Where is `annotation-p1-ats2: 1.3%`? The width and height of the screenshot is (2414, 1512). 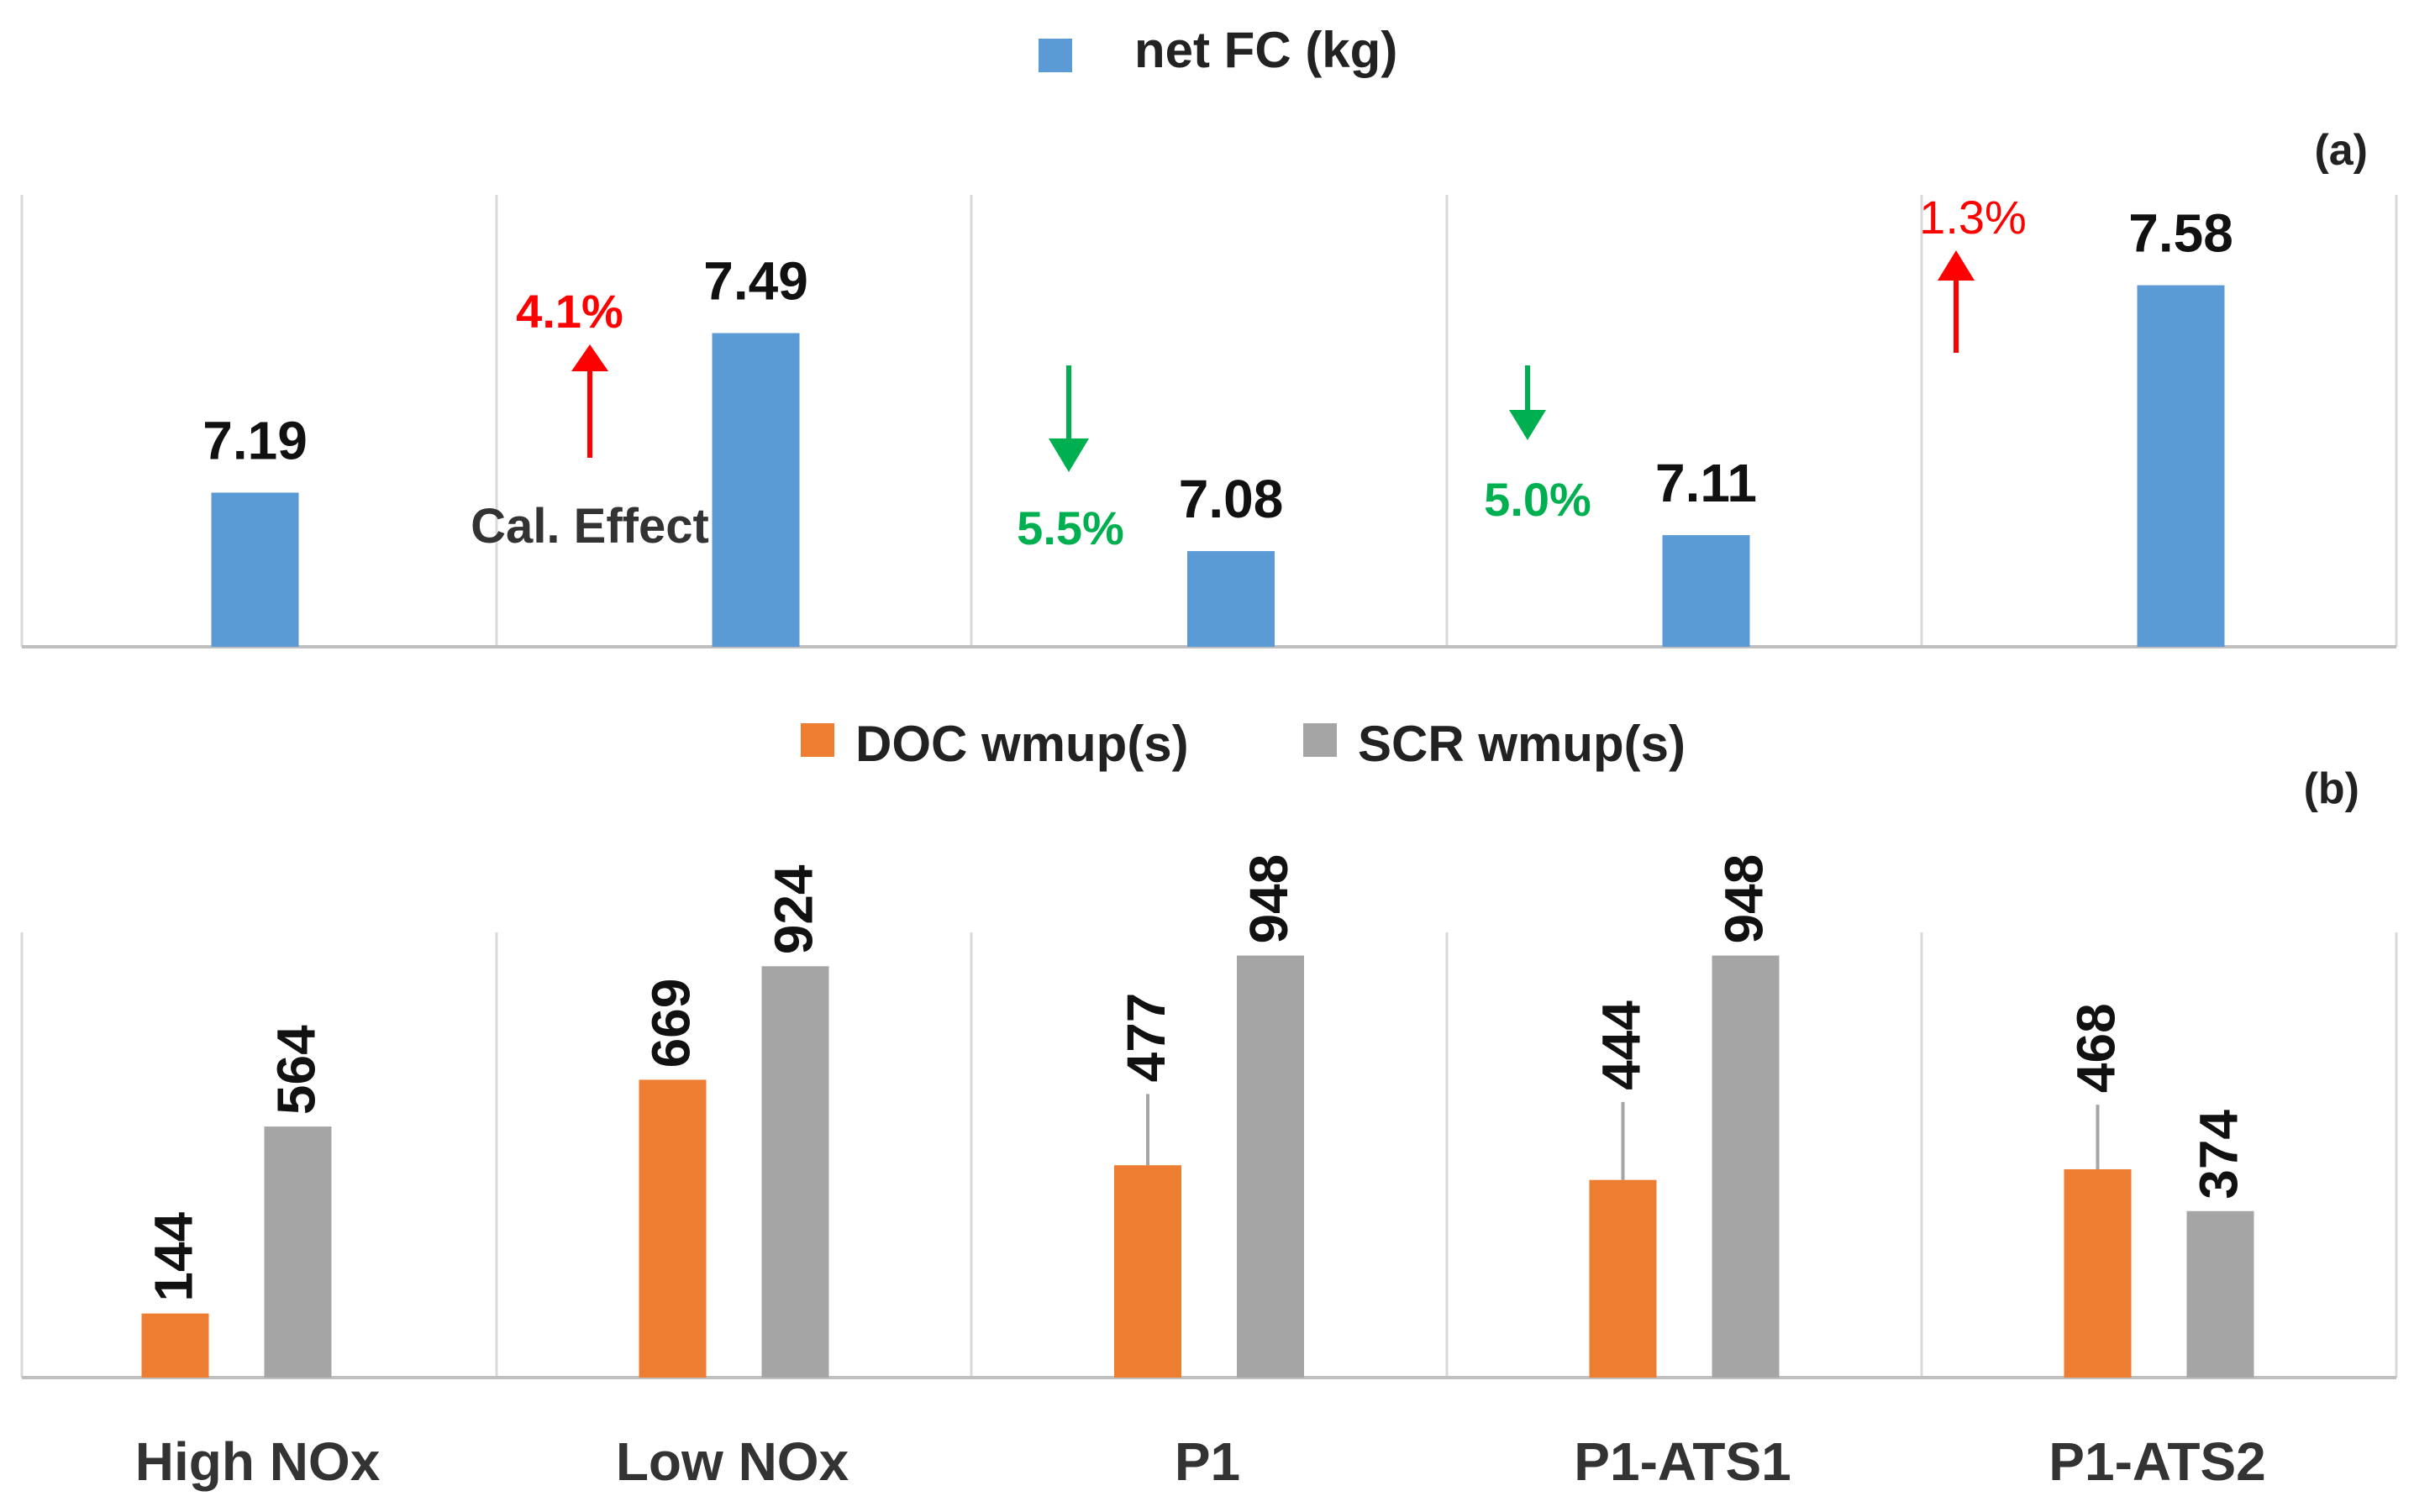 annotation-p1-ats2: 1.3% is located at coordinates (1973, 272).